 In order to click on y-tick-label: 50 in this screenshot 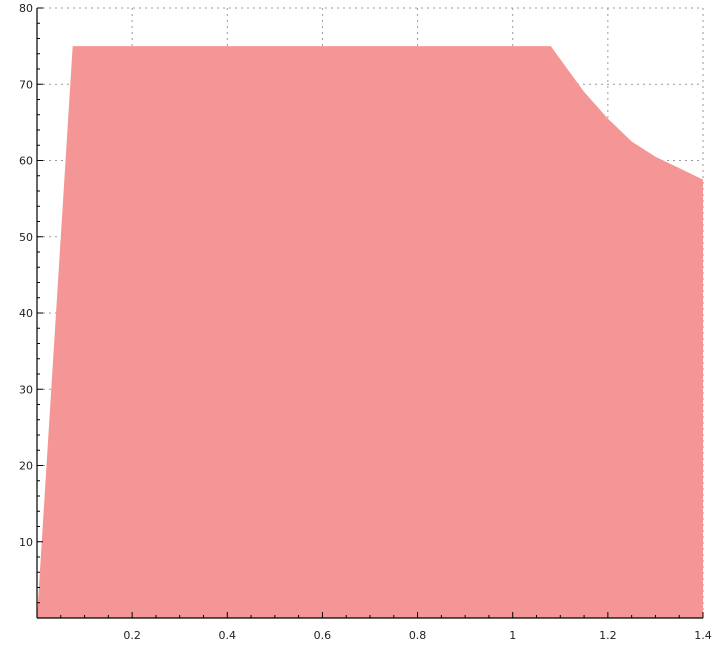, I will do `click(26, 237)`.